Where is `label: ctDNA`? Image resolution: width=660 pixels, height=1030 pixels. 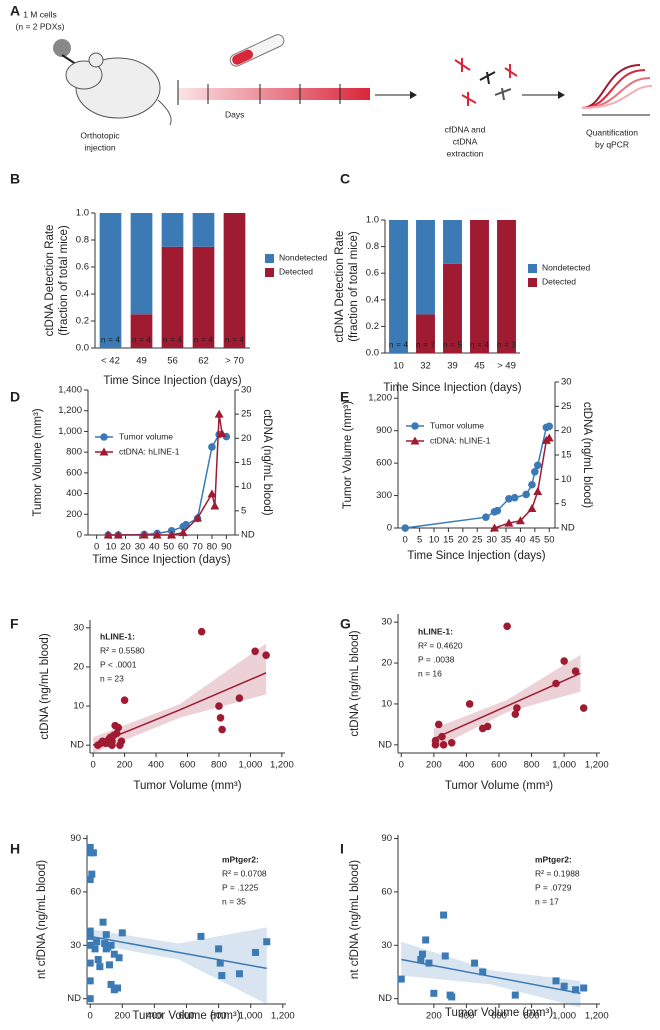 label: ctDNA is located at coordinates (465, 141).